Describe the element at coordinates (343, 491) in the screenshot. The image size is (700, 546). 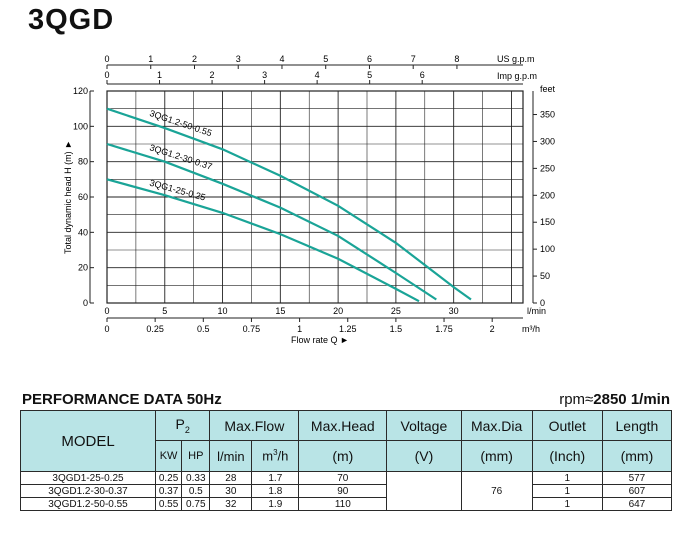
I see `cell-head: 90` at that location.